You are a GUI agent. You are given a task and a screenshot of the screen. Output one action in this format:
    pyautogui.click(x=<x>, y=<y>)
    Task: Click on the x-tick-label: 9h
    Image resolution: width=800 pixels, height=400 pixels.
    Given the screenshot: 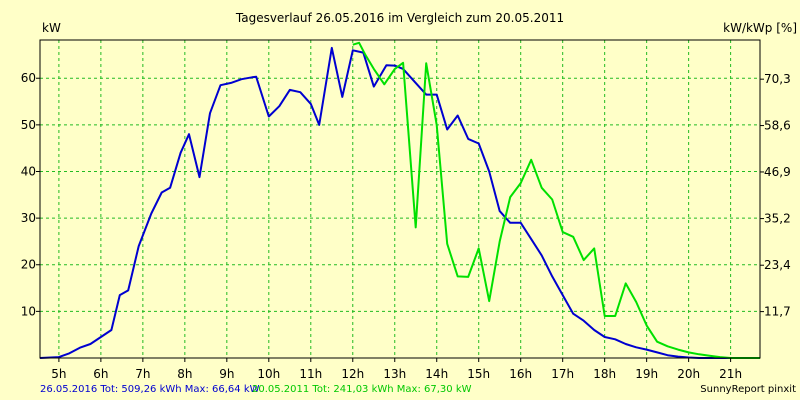 What is the action you would take?
    pyautogui.click(x=226, y=374)
    